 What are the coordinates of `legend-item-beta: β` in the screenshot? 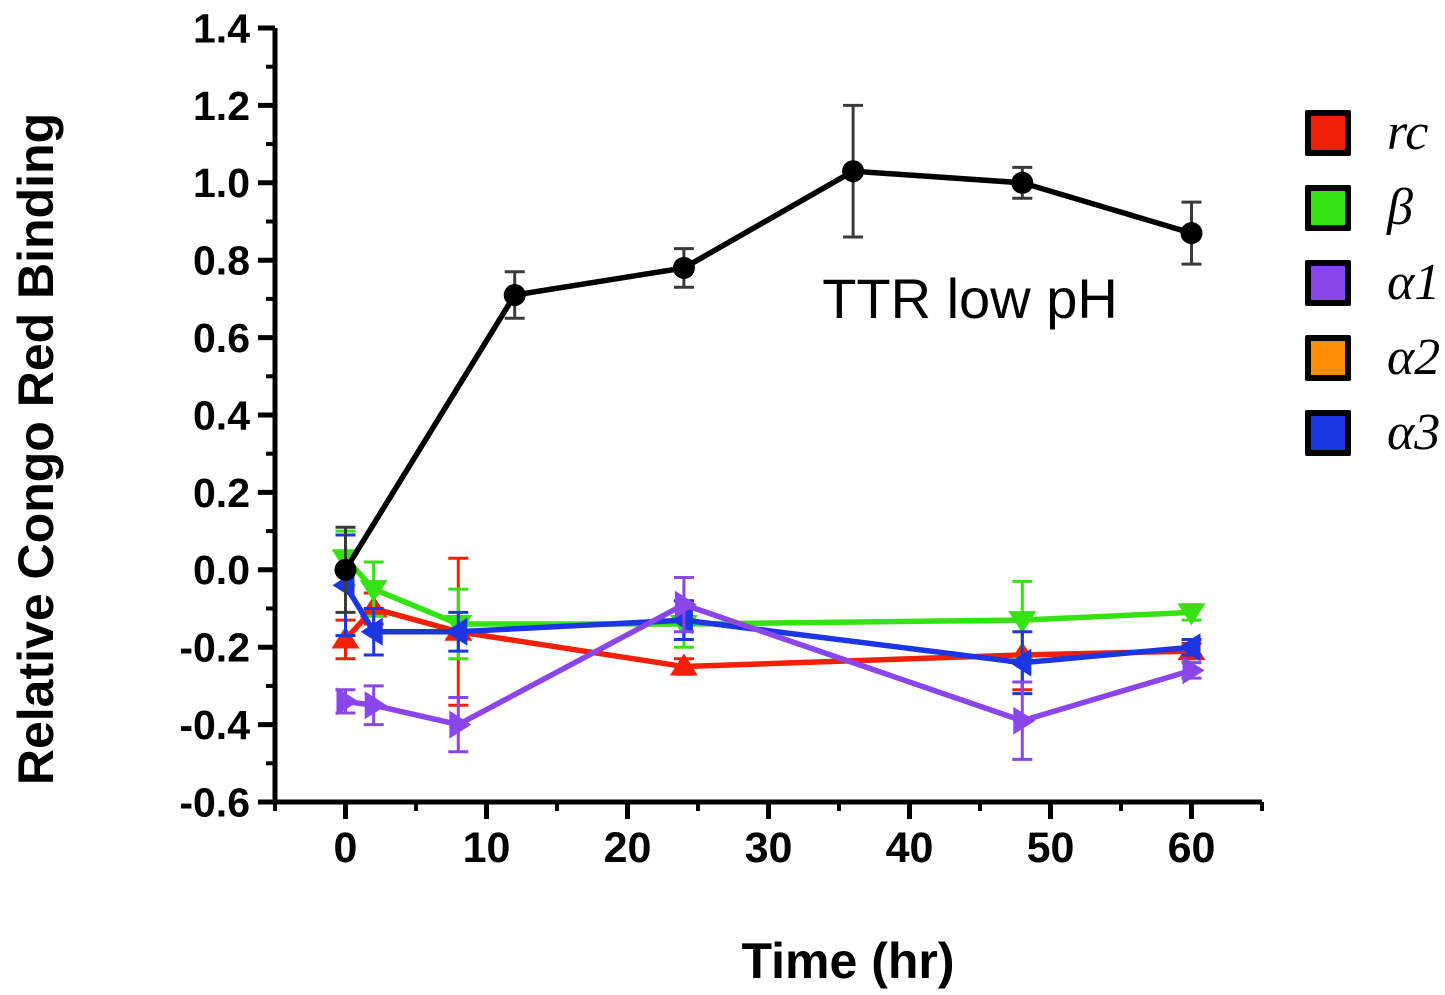 It's located at (1372, 207).